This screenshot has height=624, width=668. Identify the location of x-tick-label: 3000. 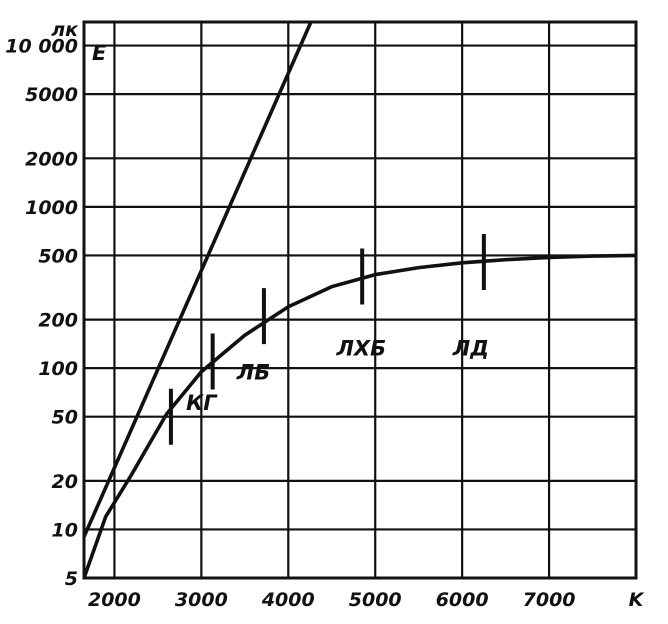
(201, 600).